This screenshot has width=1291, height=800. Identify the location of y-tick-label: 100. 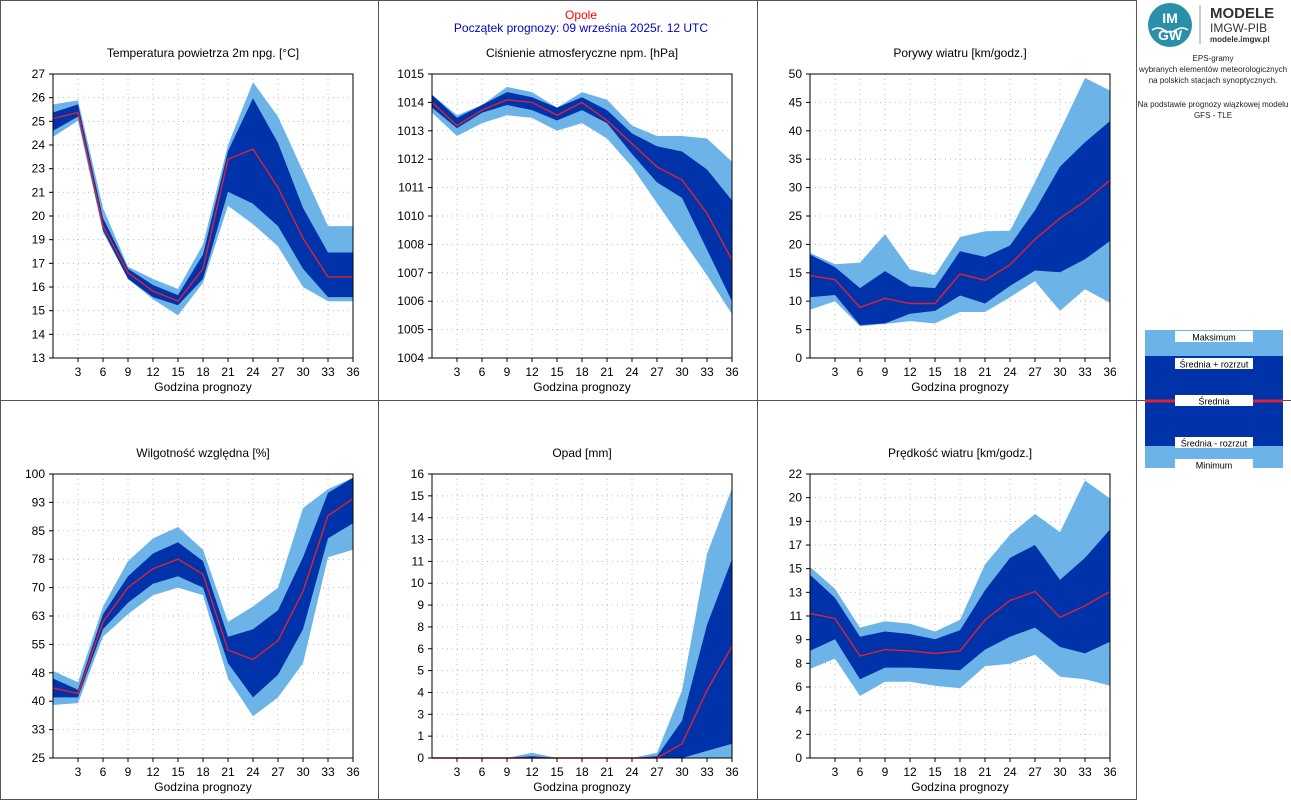
(35, 474).